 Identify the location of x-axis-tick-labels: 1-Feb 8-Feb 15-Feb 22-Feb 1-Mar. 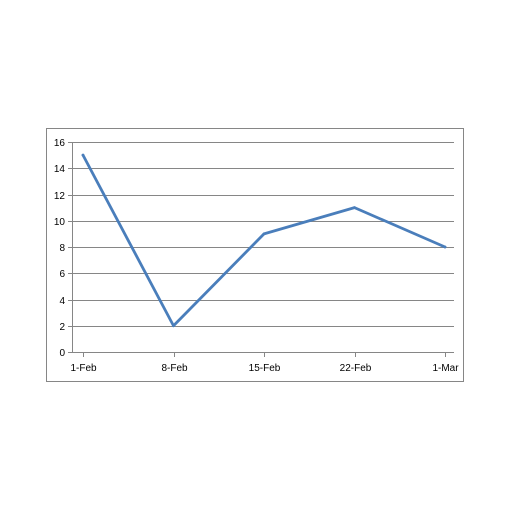
(264, 368).